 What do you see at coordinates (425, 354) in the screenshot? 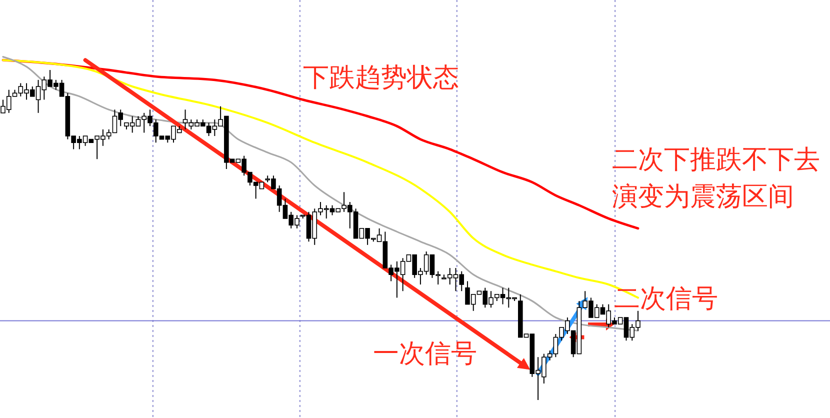
I see `annotation: 一次信号` at bounding box center [425, 354].